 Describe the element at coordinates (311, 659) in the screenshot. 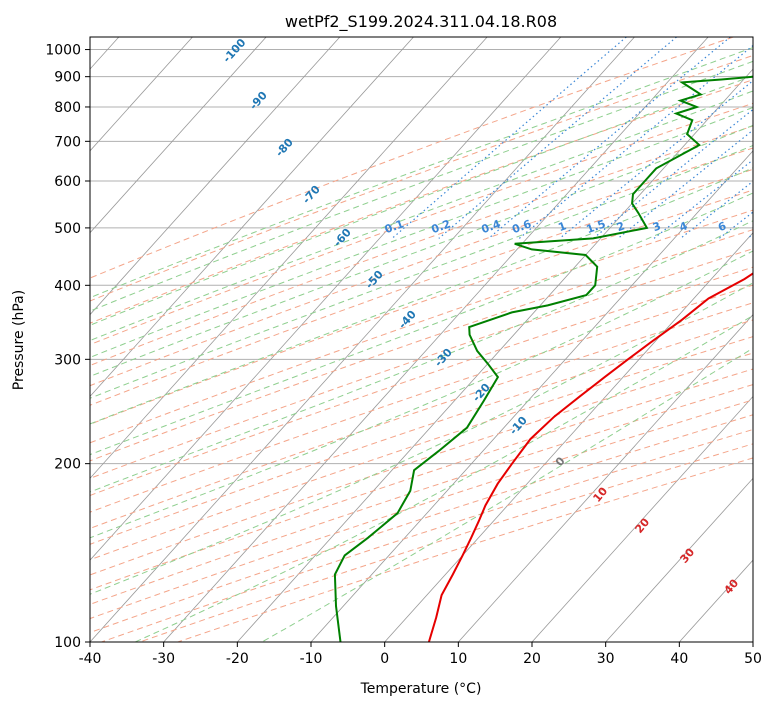

I see `x-tick-label: -10` at that location.